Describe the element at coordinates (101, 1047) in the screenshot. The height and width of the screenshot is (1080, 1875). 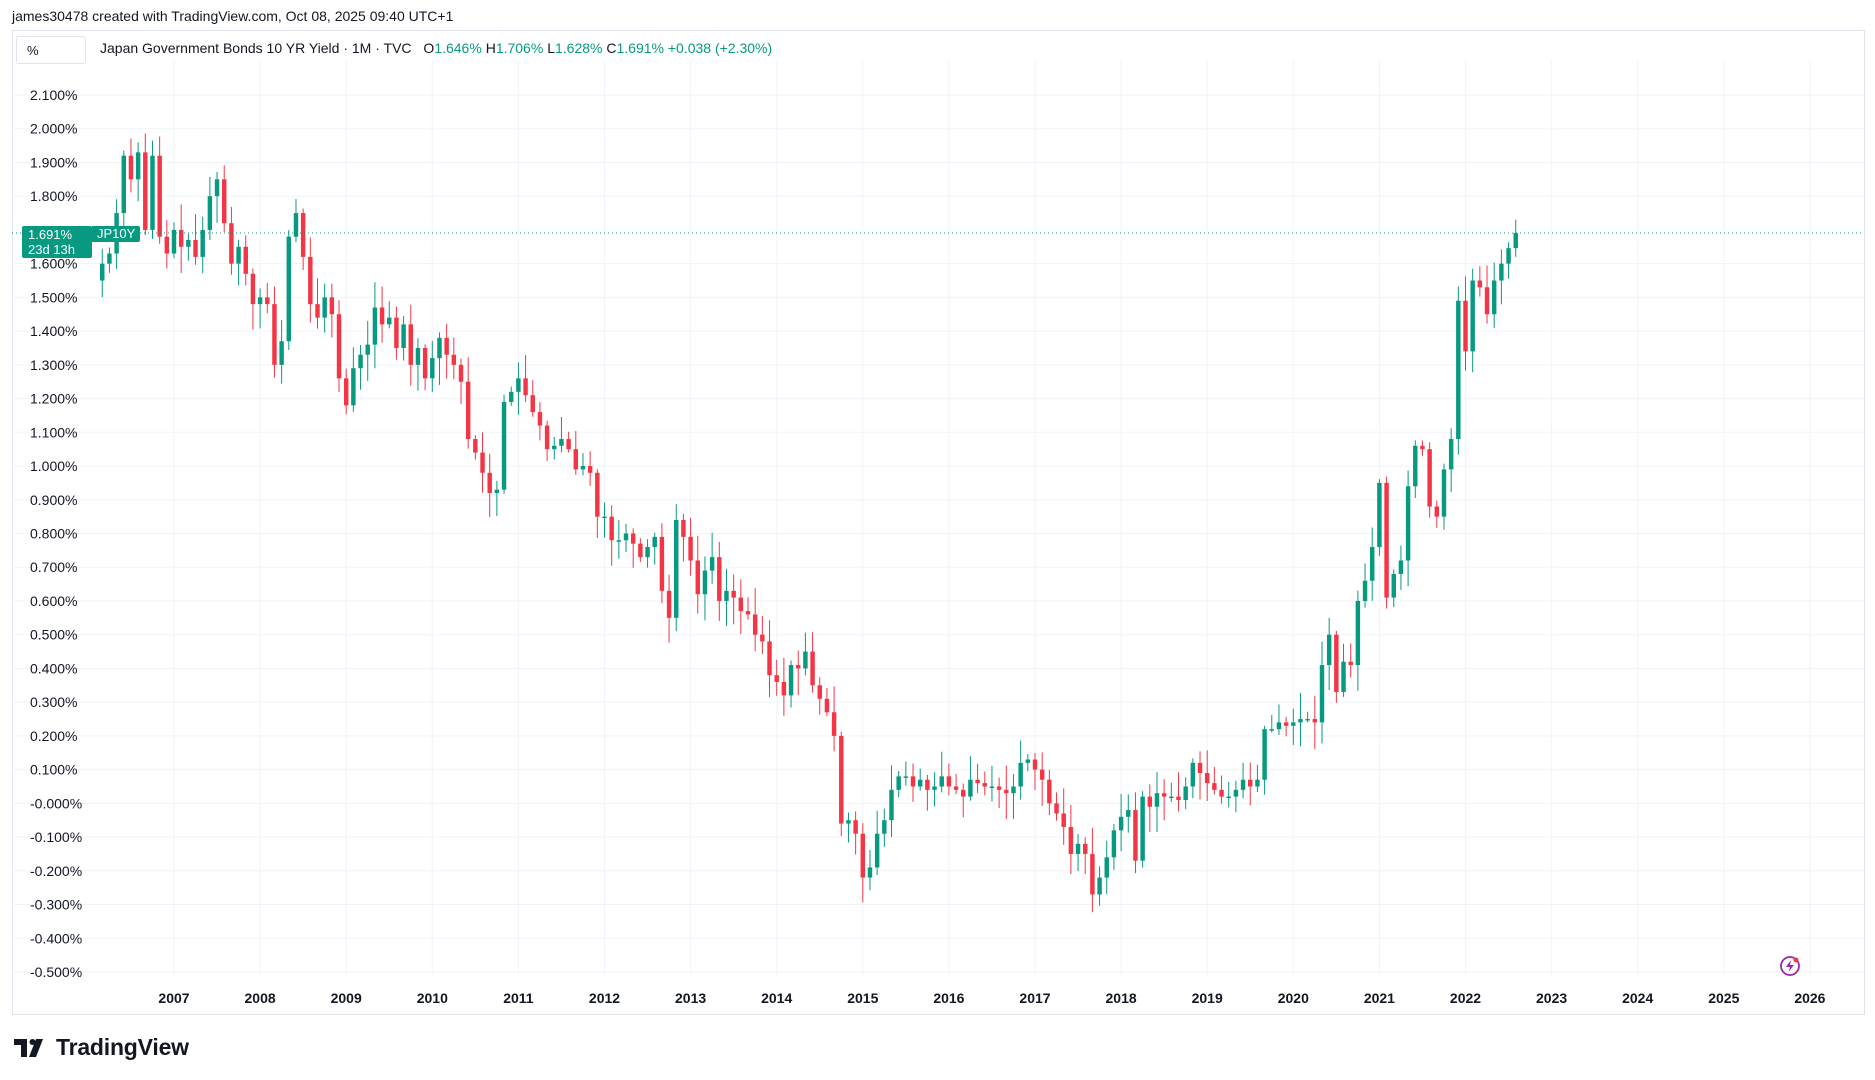
I see `tradingview-brand: TradingView` at that location.